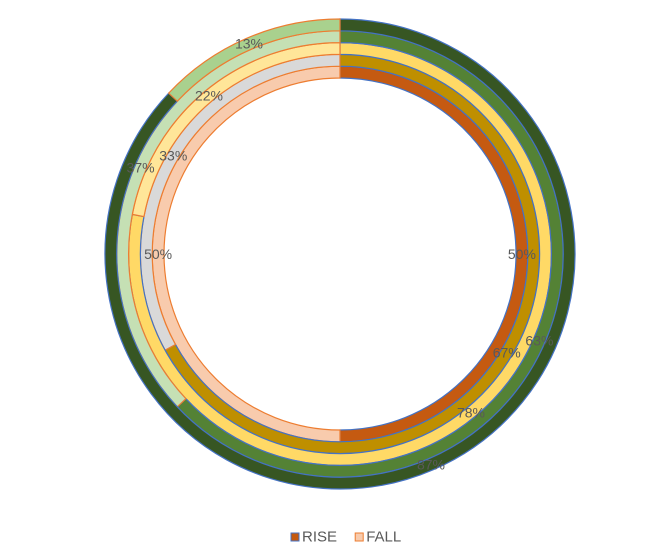 Image resolution: width=650 pixels, height=554 pixels. What do you see at coordinates (158, 254) in the screenshot?
I see `ring-1-fall-label: 50%` at bounding box center [158, 254].